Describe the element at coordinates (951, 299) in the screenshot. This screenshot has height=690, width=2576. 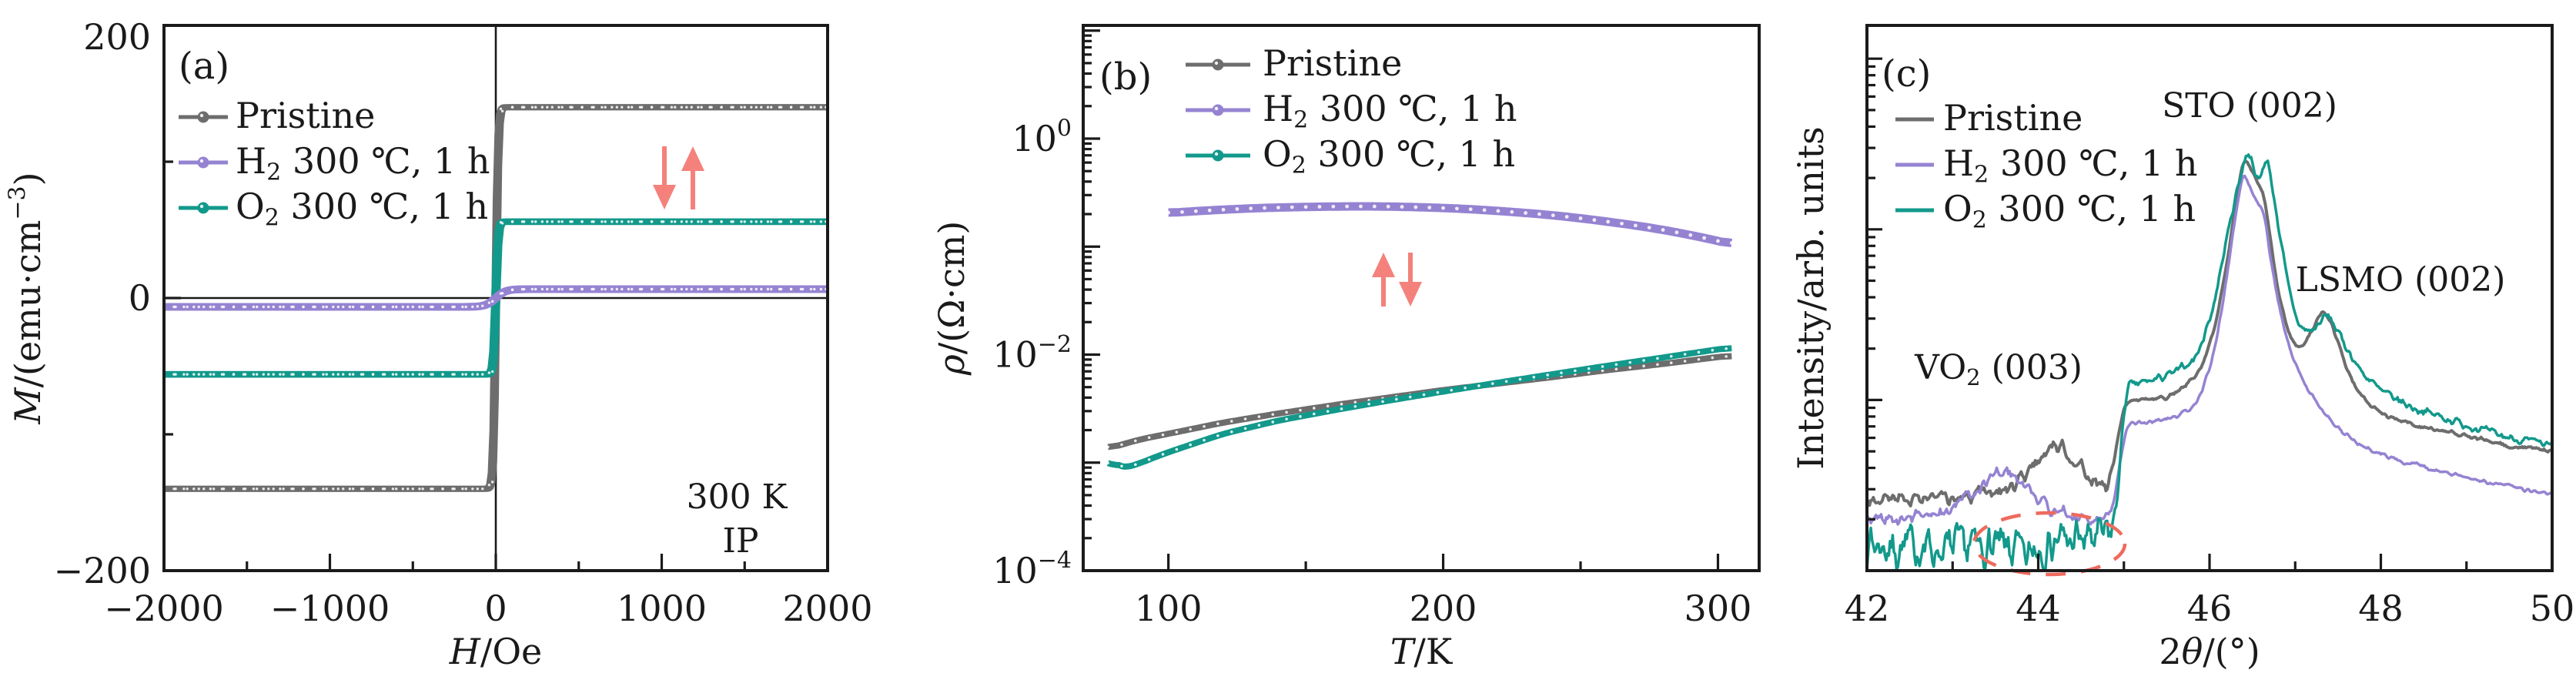
I see `y-axis-label: ρ/(Ω·cm)` at that location.